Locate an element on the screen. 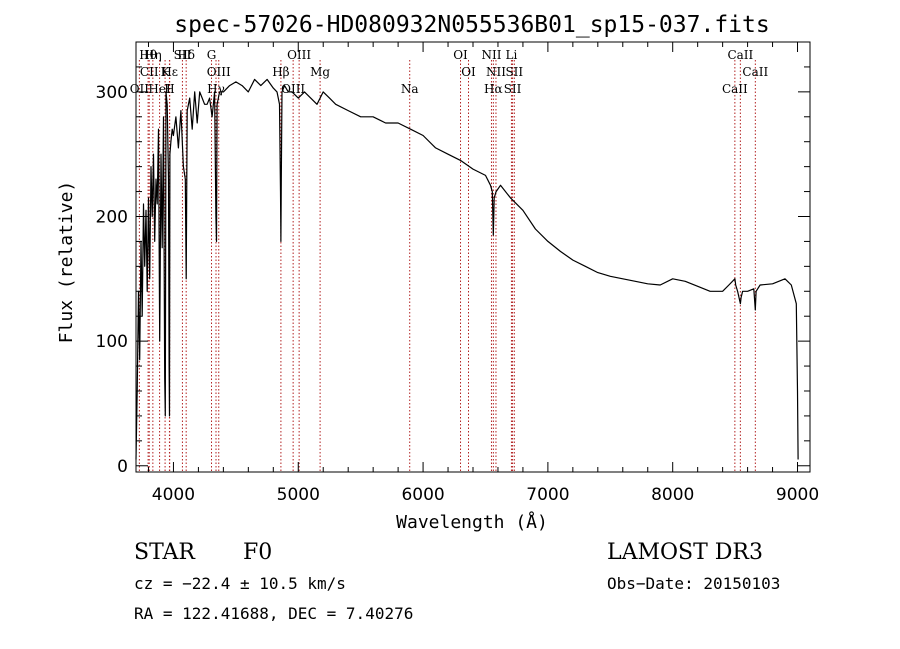  x-tick-label: 9000 is located at coordinates (797, 495).